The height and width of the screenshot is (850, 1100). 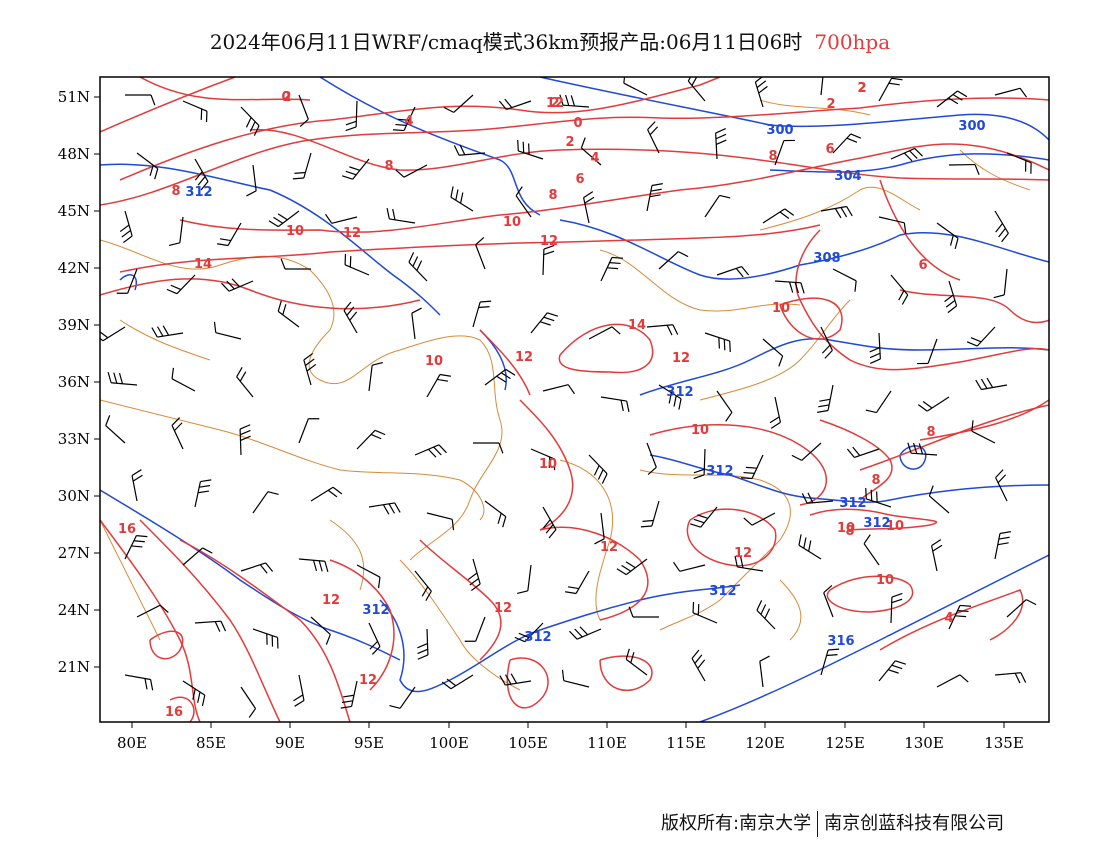 I want to click on x-tick-label: 125E, so click(x=845, y=743).